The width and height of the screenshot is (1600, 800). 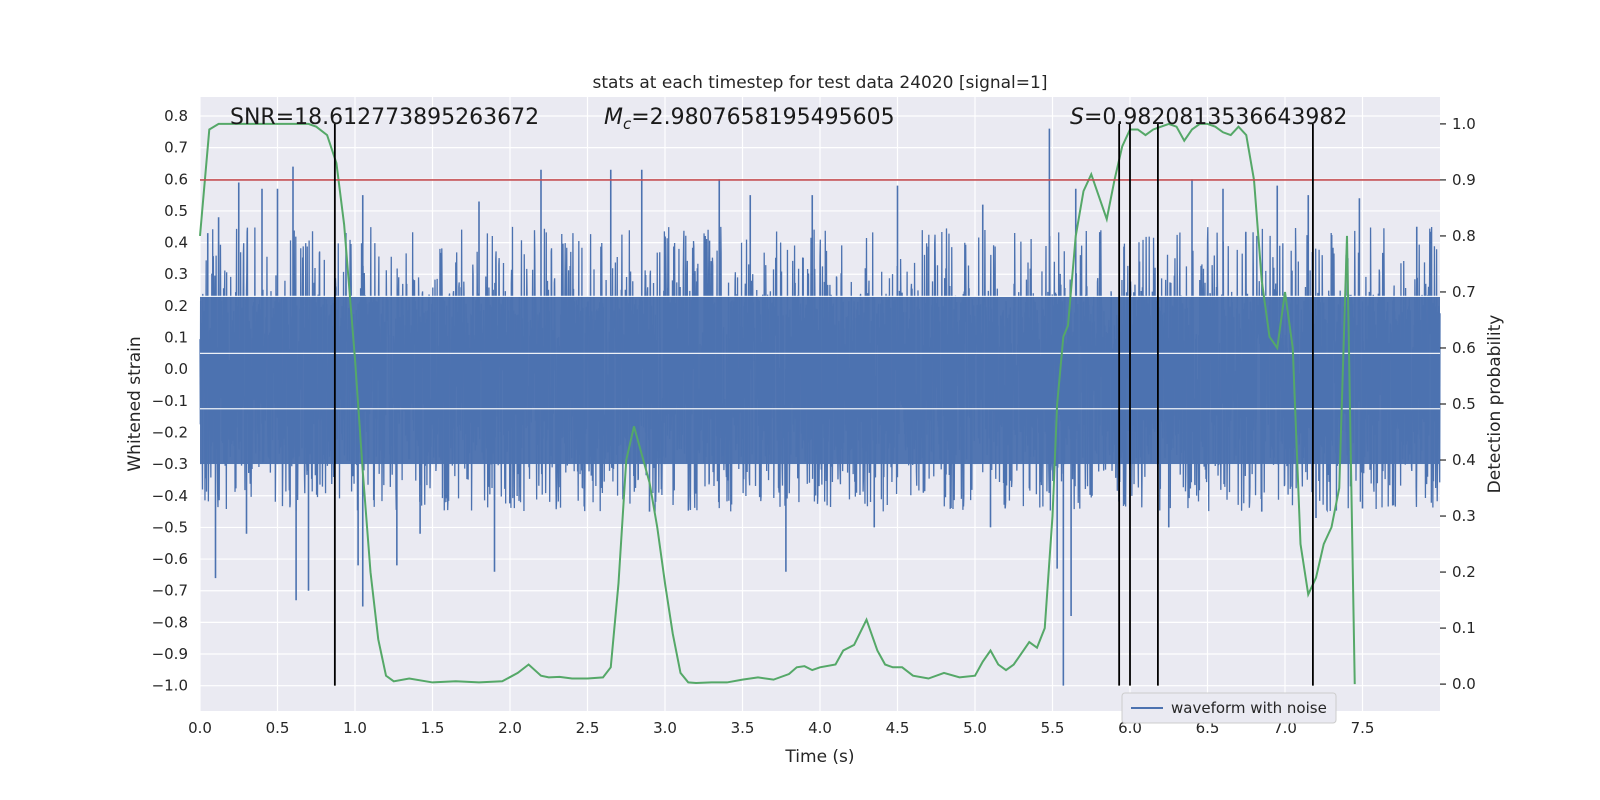 I want to click on chirp-mass-annotation: Mc=2.9807658195495605, so click(x=749, y=119).